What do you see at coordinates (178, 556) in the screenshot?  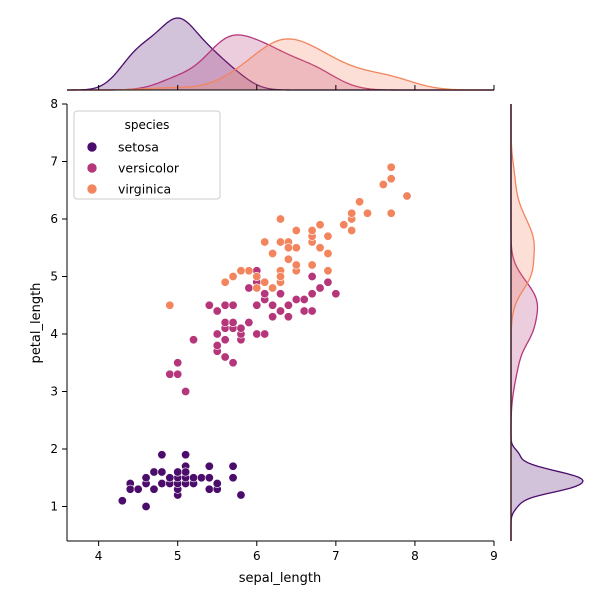 I see `x-tick-label: 5` at bounding box center [178, 556].